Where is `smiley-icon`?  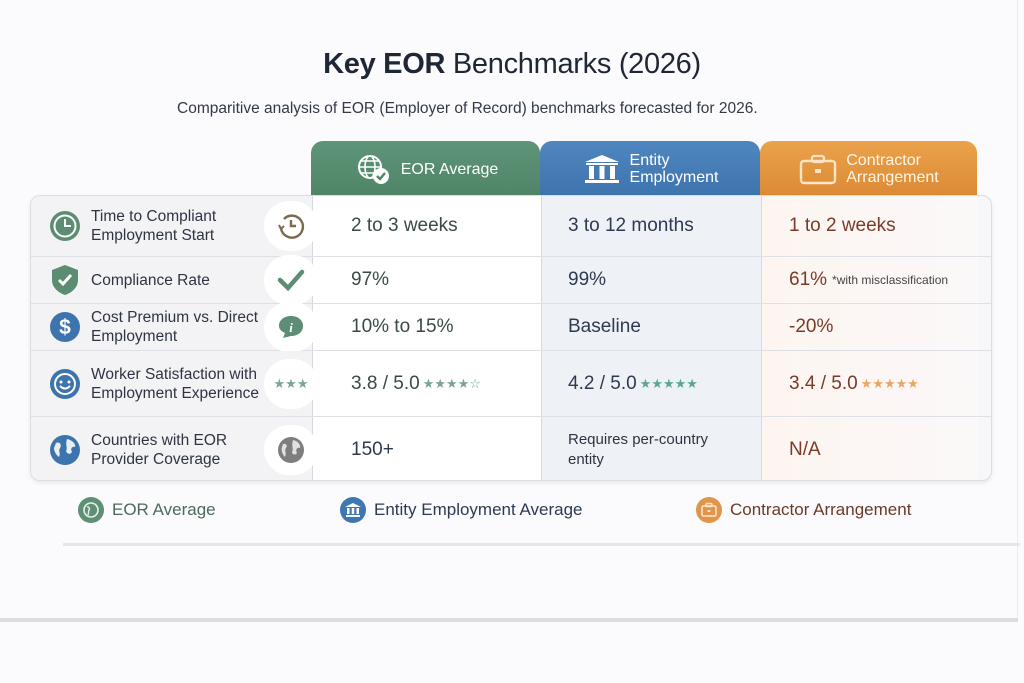
smiley-icon is located at coordinates (65, 384).